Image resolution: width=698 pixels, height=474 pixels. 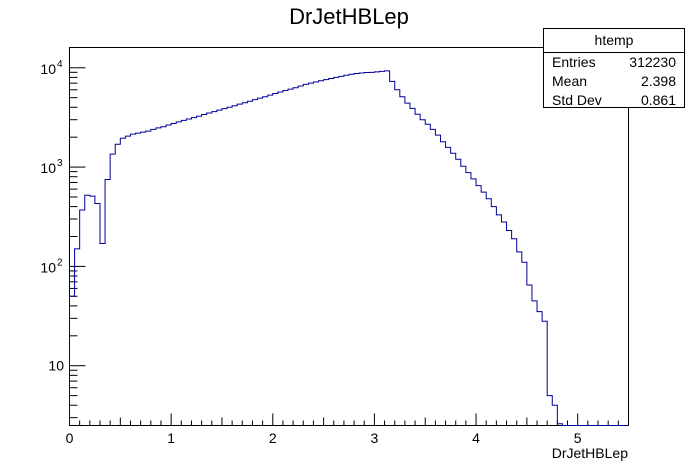 What do you see at coordinates (658, 100) in the screenshot?
I see `stats-std-value: 0.861` at bounding box center [658, 100].